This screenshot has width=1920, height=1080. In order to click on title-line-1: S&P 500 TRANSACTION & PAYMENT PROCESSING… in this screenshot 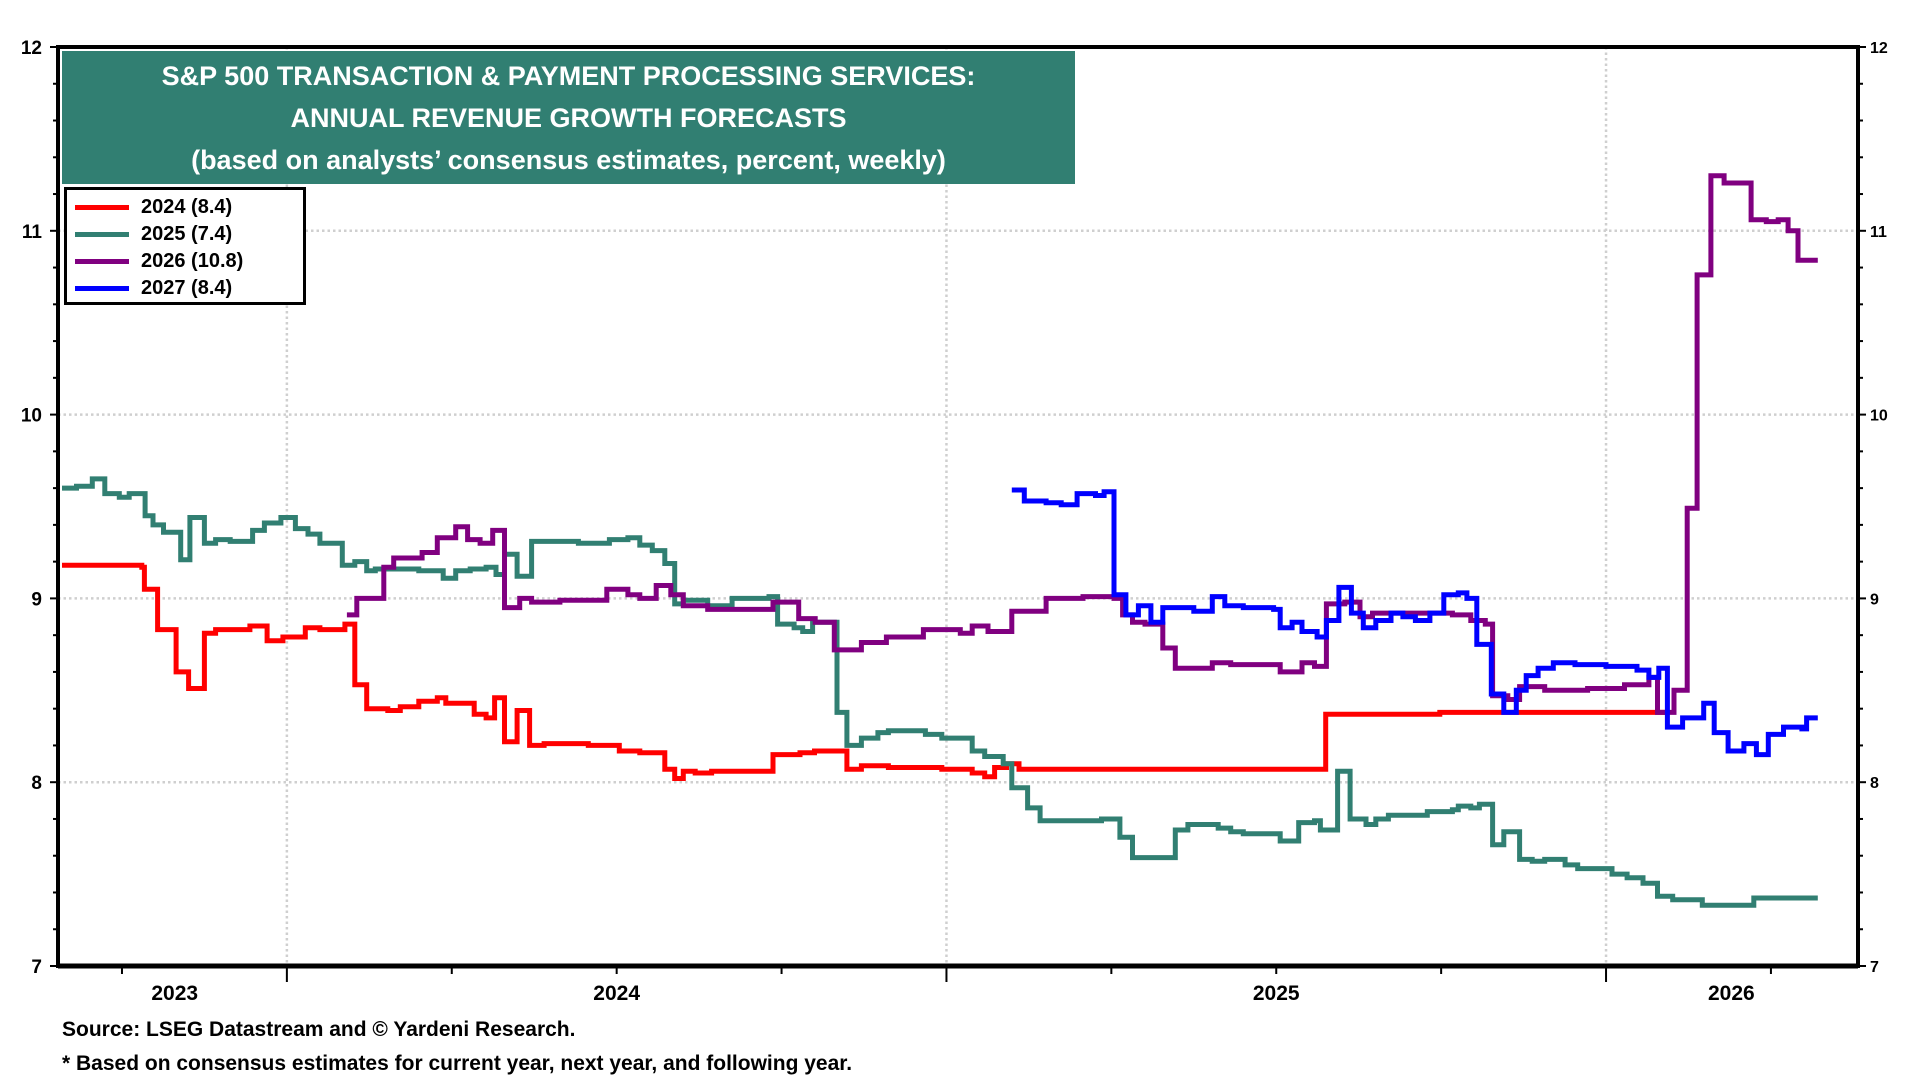, I will do `click(568, 76)`.